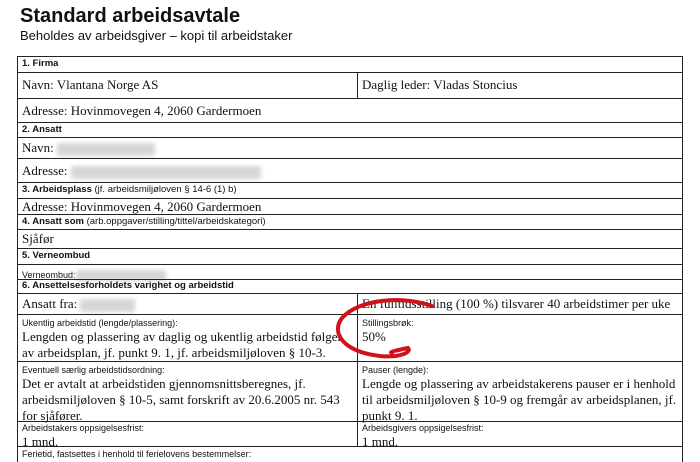 The width and height of the screenshot is (700, 462). I want to click on ansatt-navn-label: Navn:, so click(38, 147).